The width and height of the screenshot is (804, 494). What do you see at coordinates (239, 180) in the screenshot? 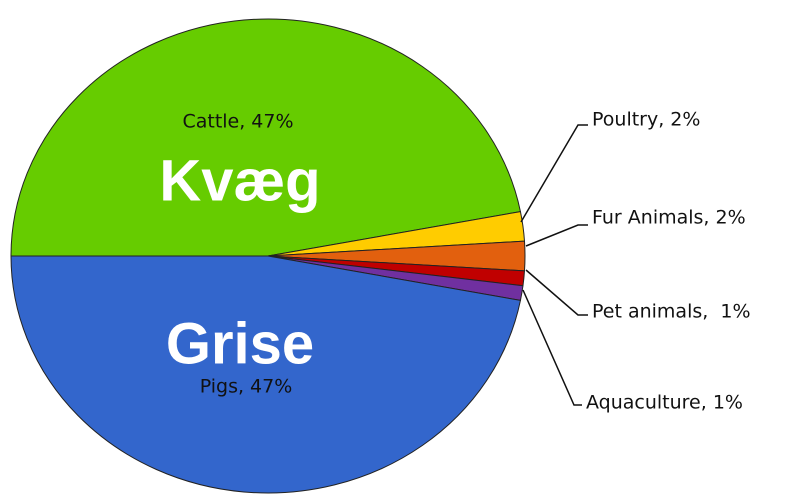
I see `annotation: Kvæg` at bounding box center [239, 180].